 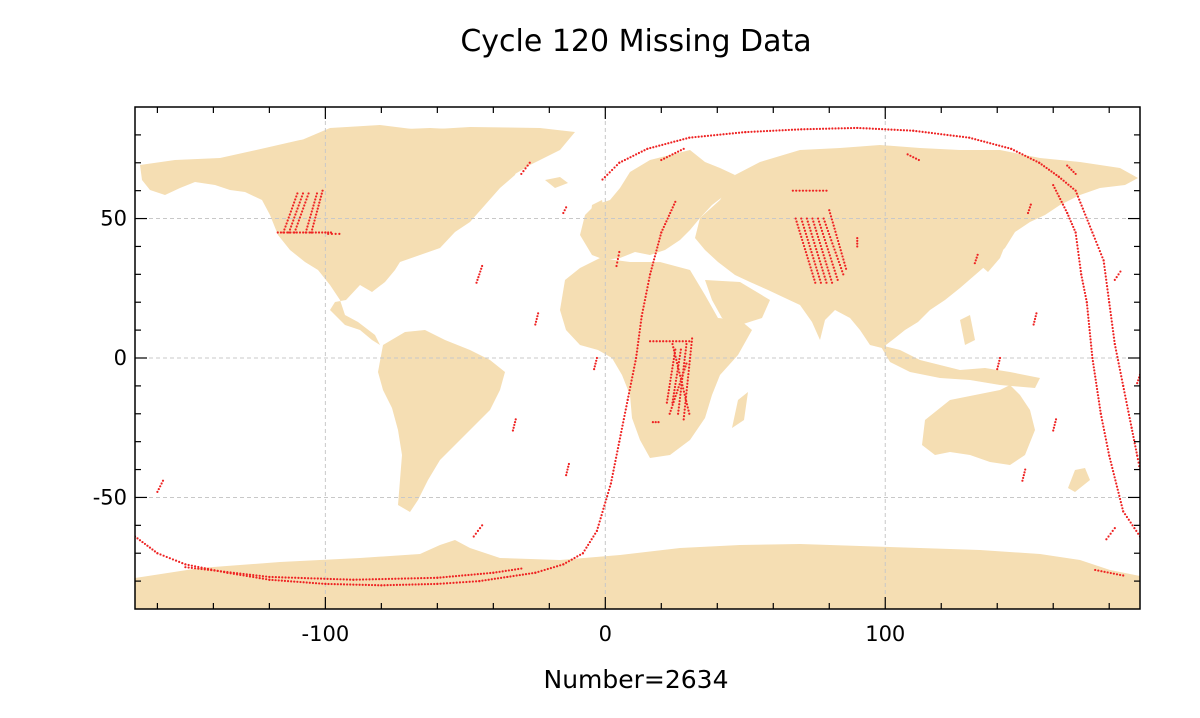 I want to click on landmass-asia, so click(x=916, y=246).